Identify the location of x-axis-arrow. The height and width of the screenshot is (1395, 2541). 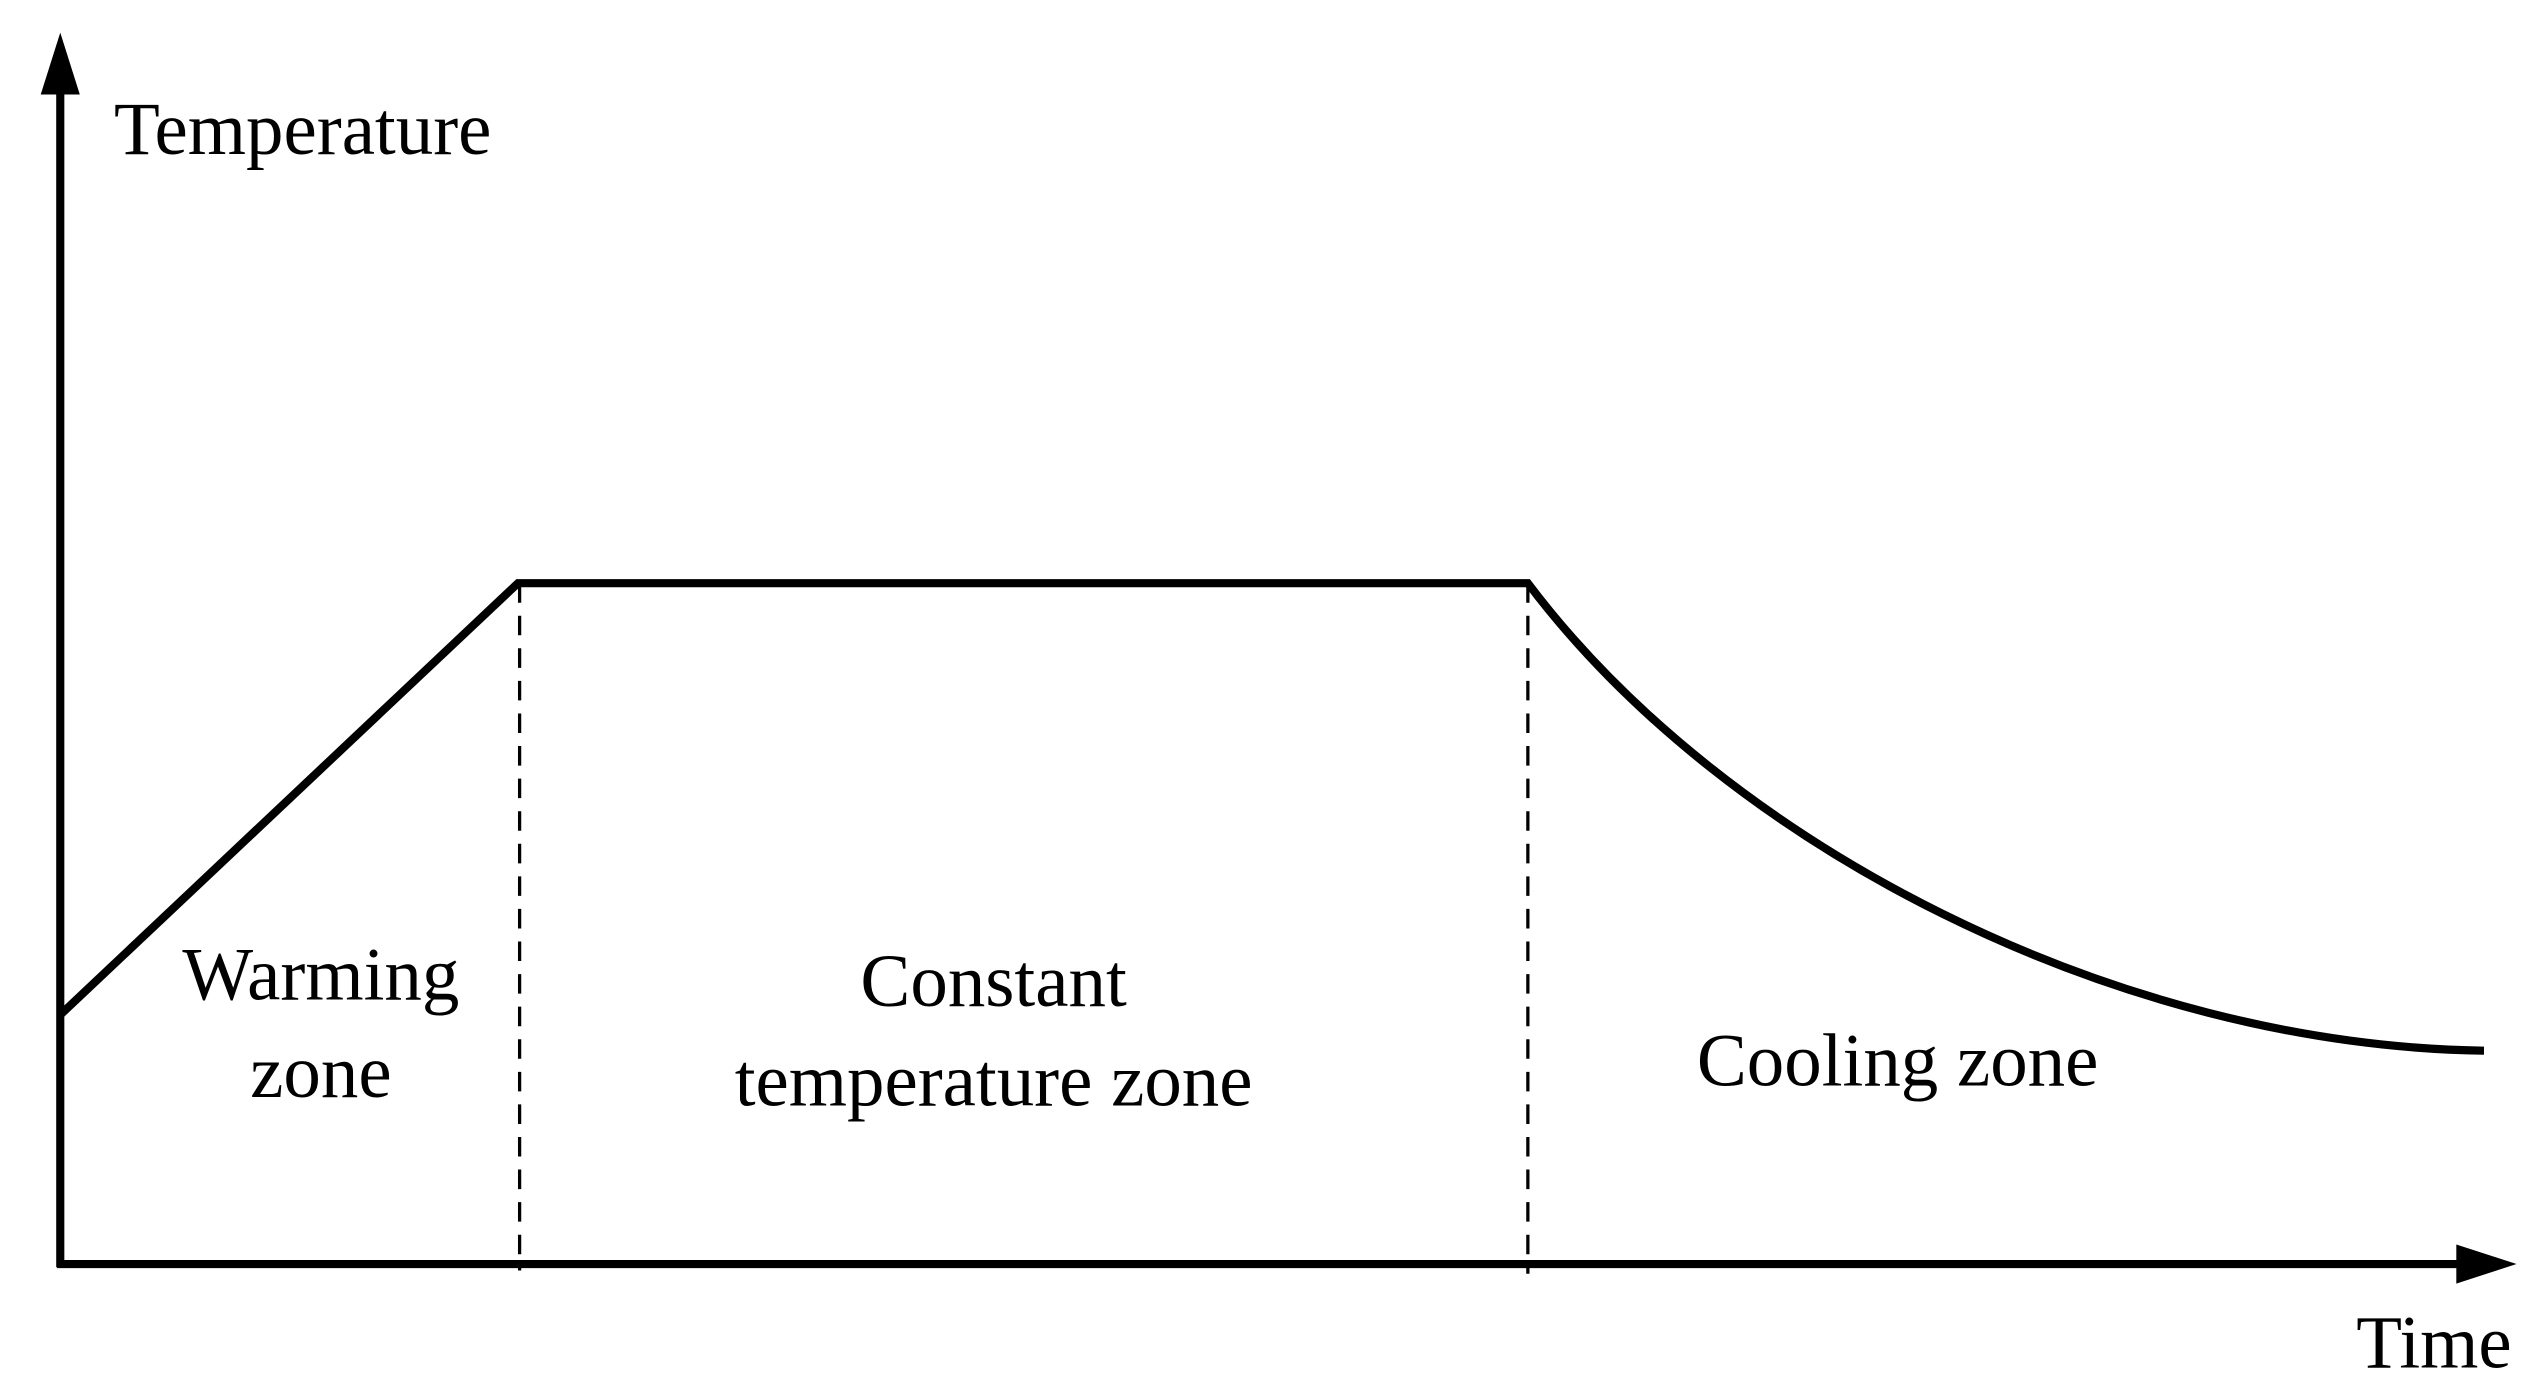
(2486, 1264).